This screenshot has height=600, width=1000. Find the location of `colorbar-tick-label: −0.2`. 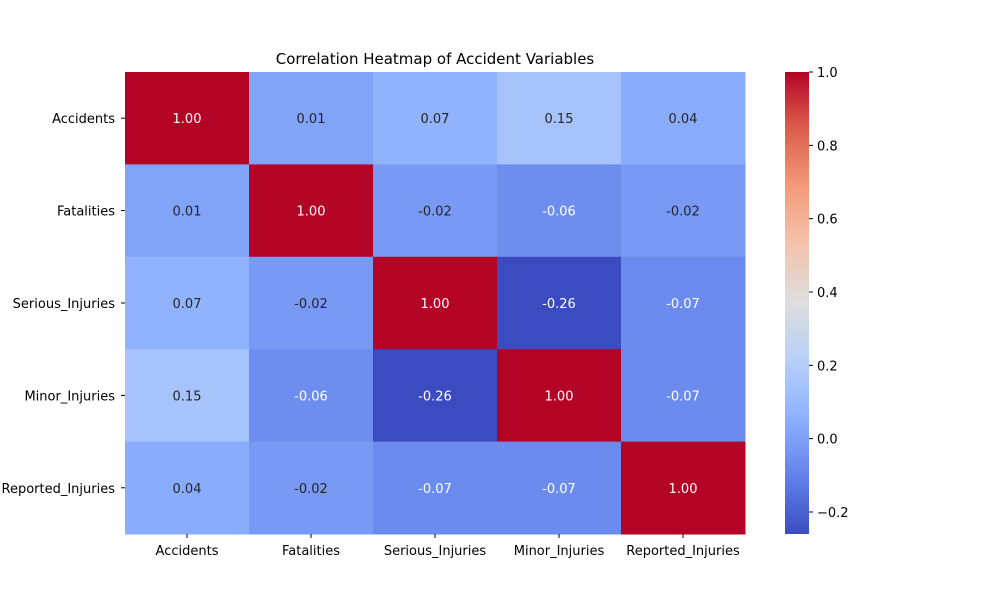

colorbar-tick-label: −0.2 is located at coordinates (833, 513).